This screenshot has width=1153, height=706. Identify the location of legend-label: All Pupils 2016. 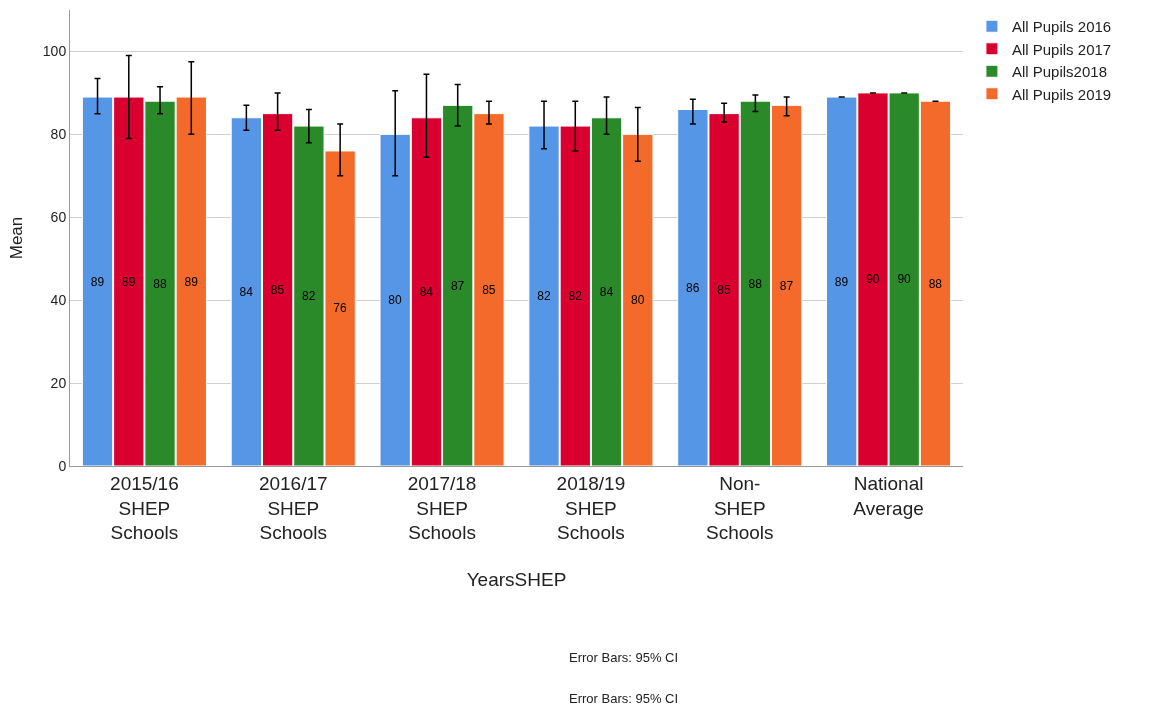
(1061, 27).